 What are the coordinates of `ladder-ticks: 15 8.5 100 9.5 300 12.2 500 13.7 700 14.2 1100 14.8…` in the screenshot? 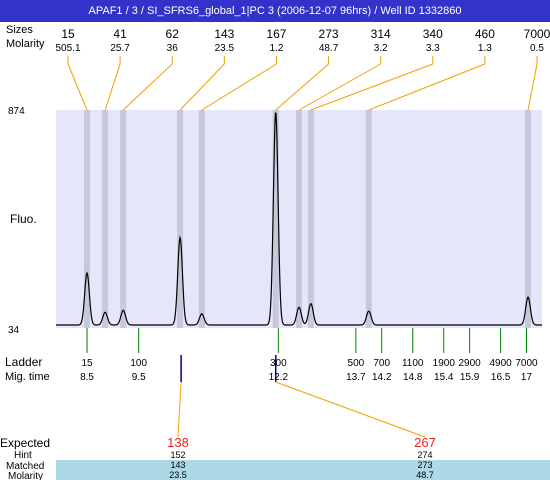 It's located at (309, 355).